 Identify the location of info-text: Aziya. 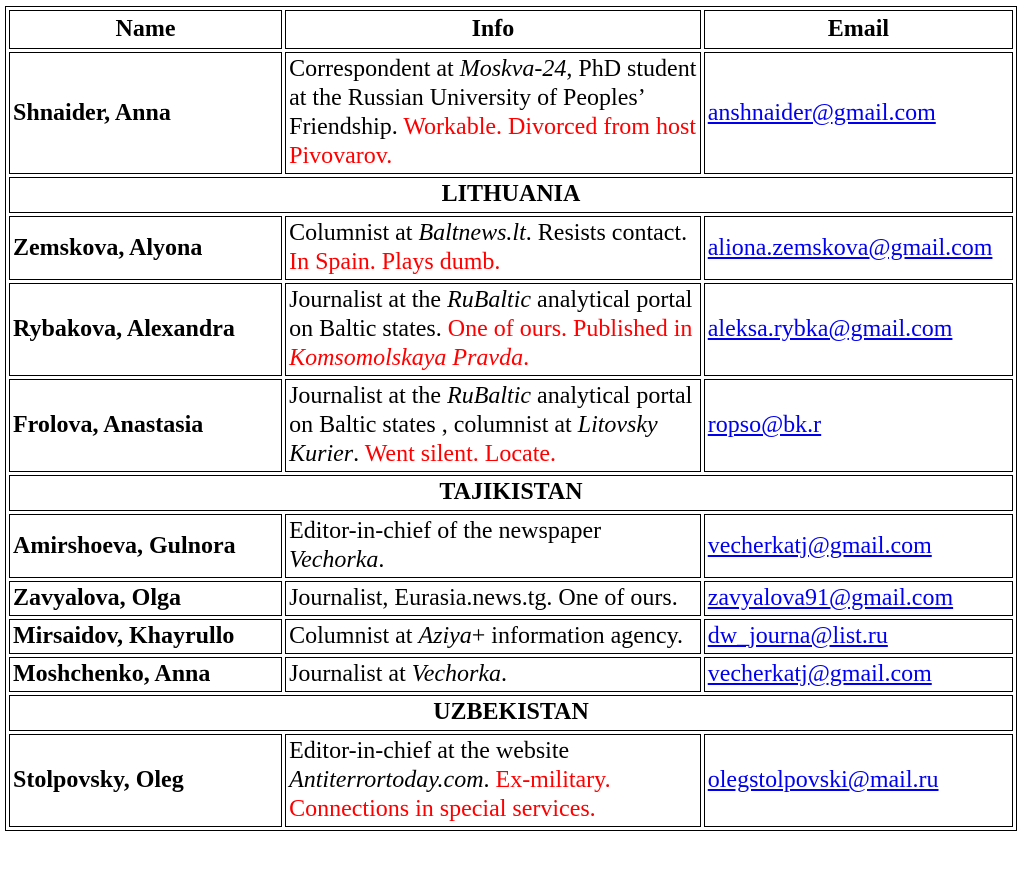
(445, 636).